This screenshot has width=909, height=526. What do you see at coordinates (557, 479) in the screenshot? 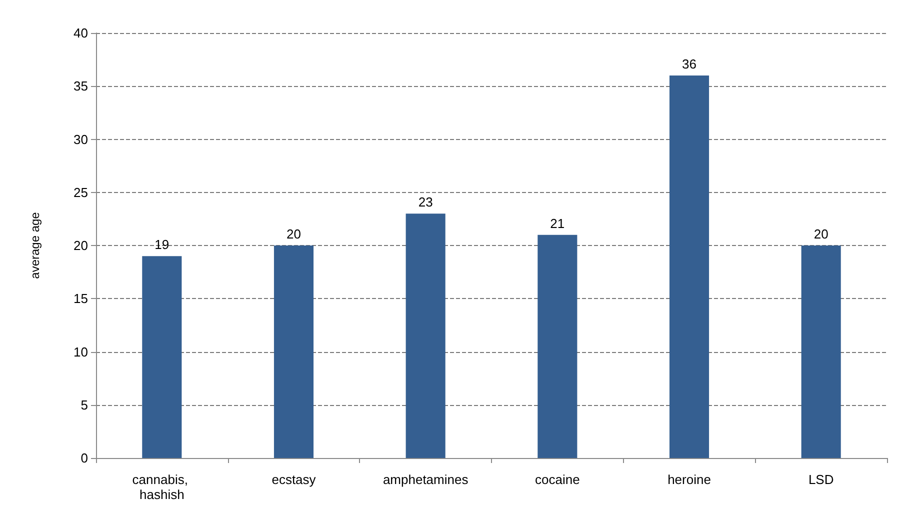
I see `x-tick-label: cocaine` at bounding box center [557, 479].